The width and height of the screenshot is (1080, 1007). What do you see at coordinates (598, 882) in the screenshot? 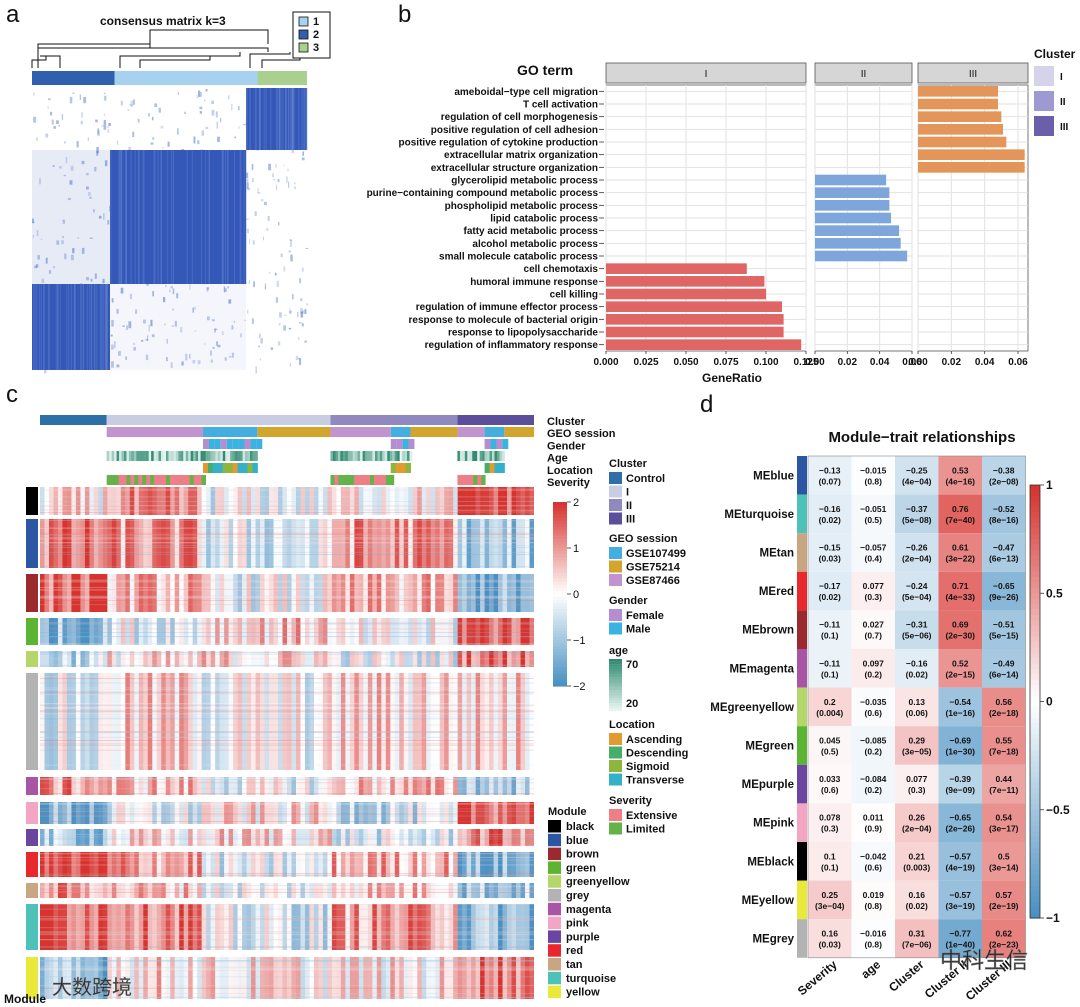
I see `panel-c-module-legend-label: greenyellow` at bounding box center [598, 882].